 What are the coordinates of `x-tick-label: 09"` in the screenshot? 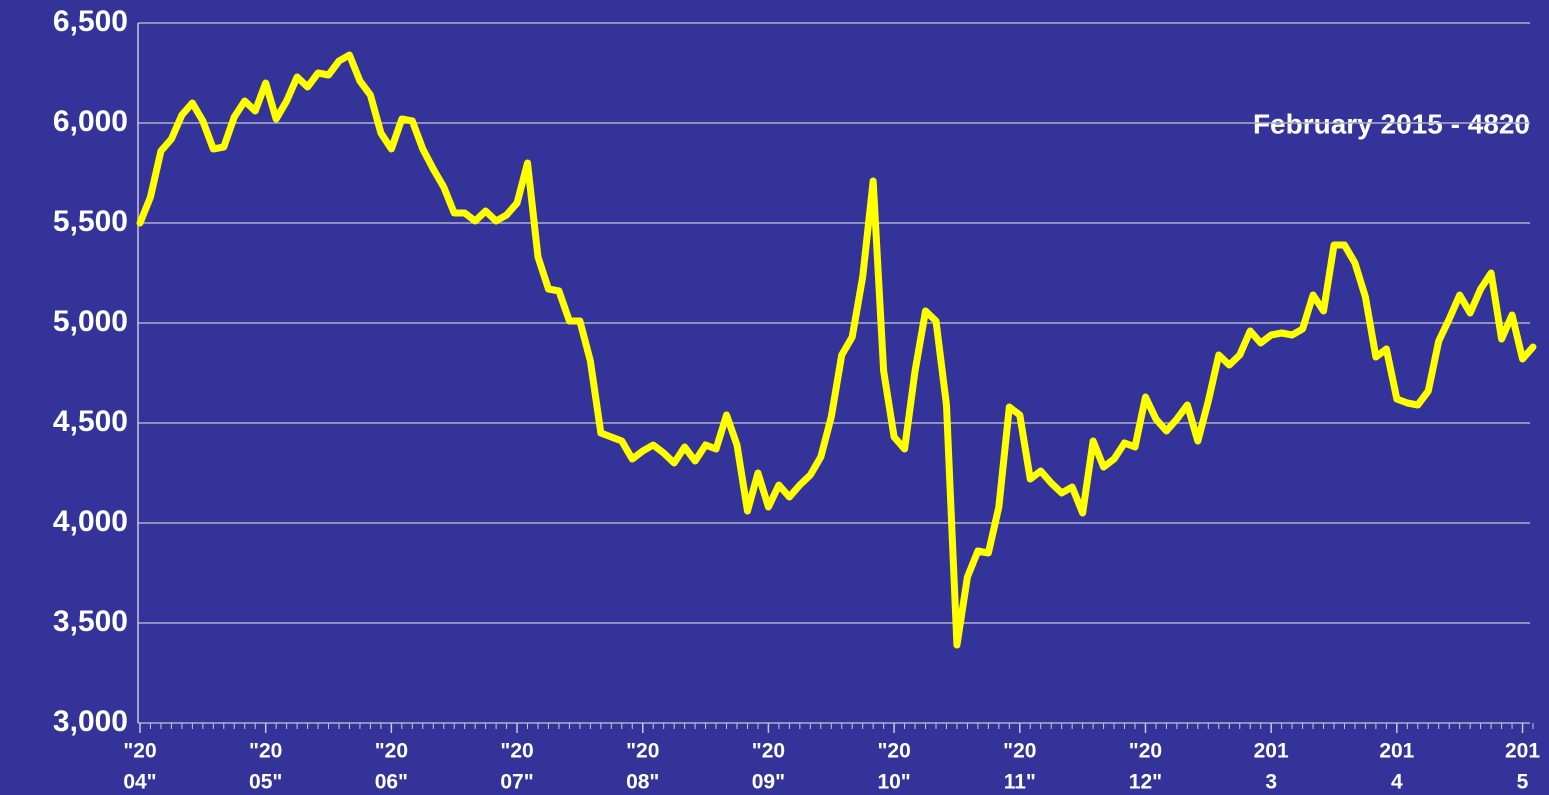 It's located at (768, 782).